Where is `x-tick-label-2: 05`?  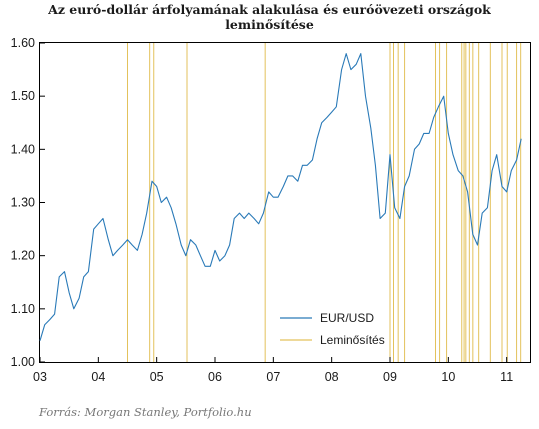
x-tick-label-2: 05 is located at coordinates (157, 377).